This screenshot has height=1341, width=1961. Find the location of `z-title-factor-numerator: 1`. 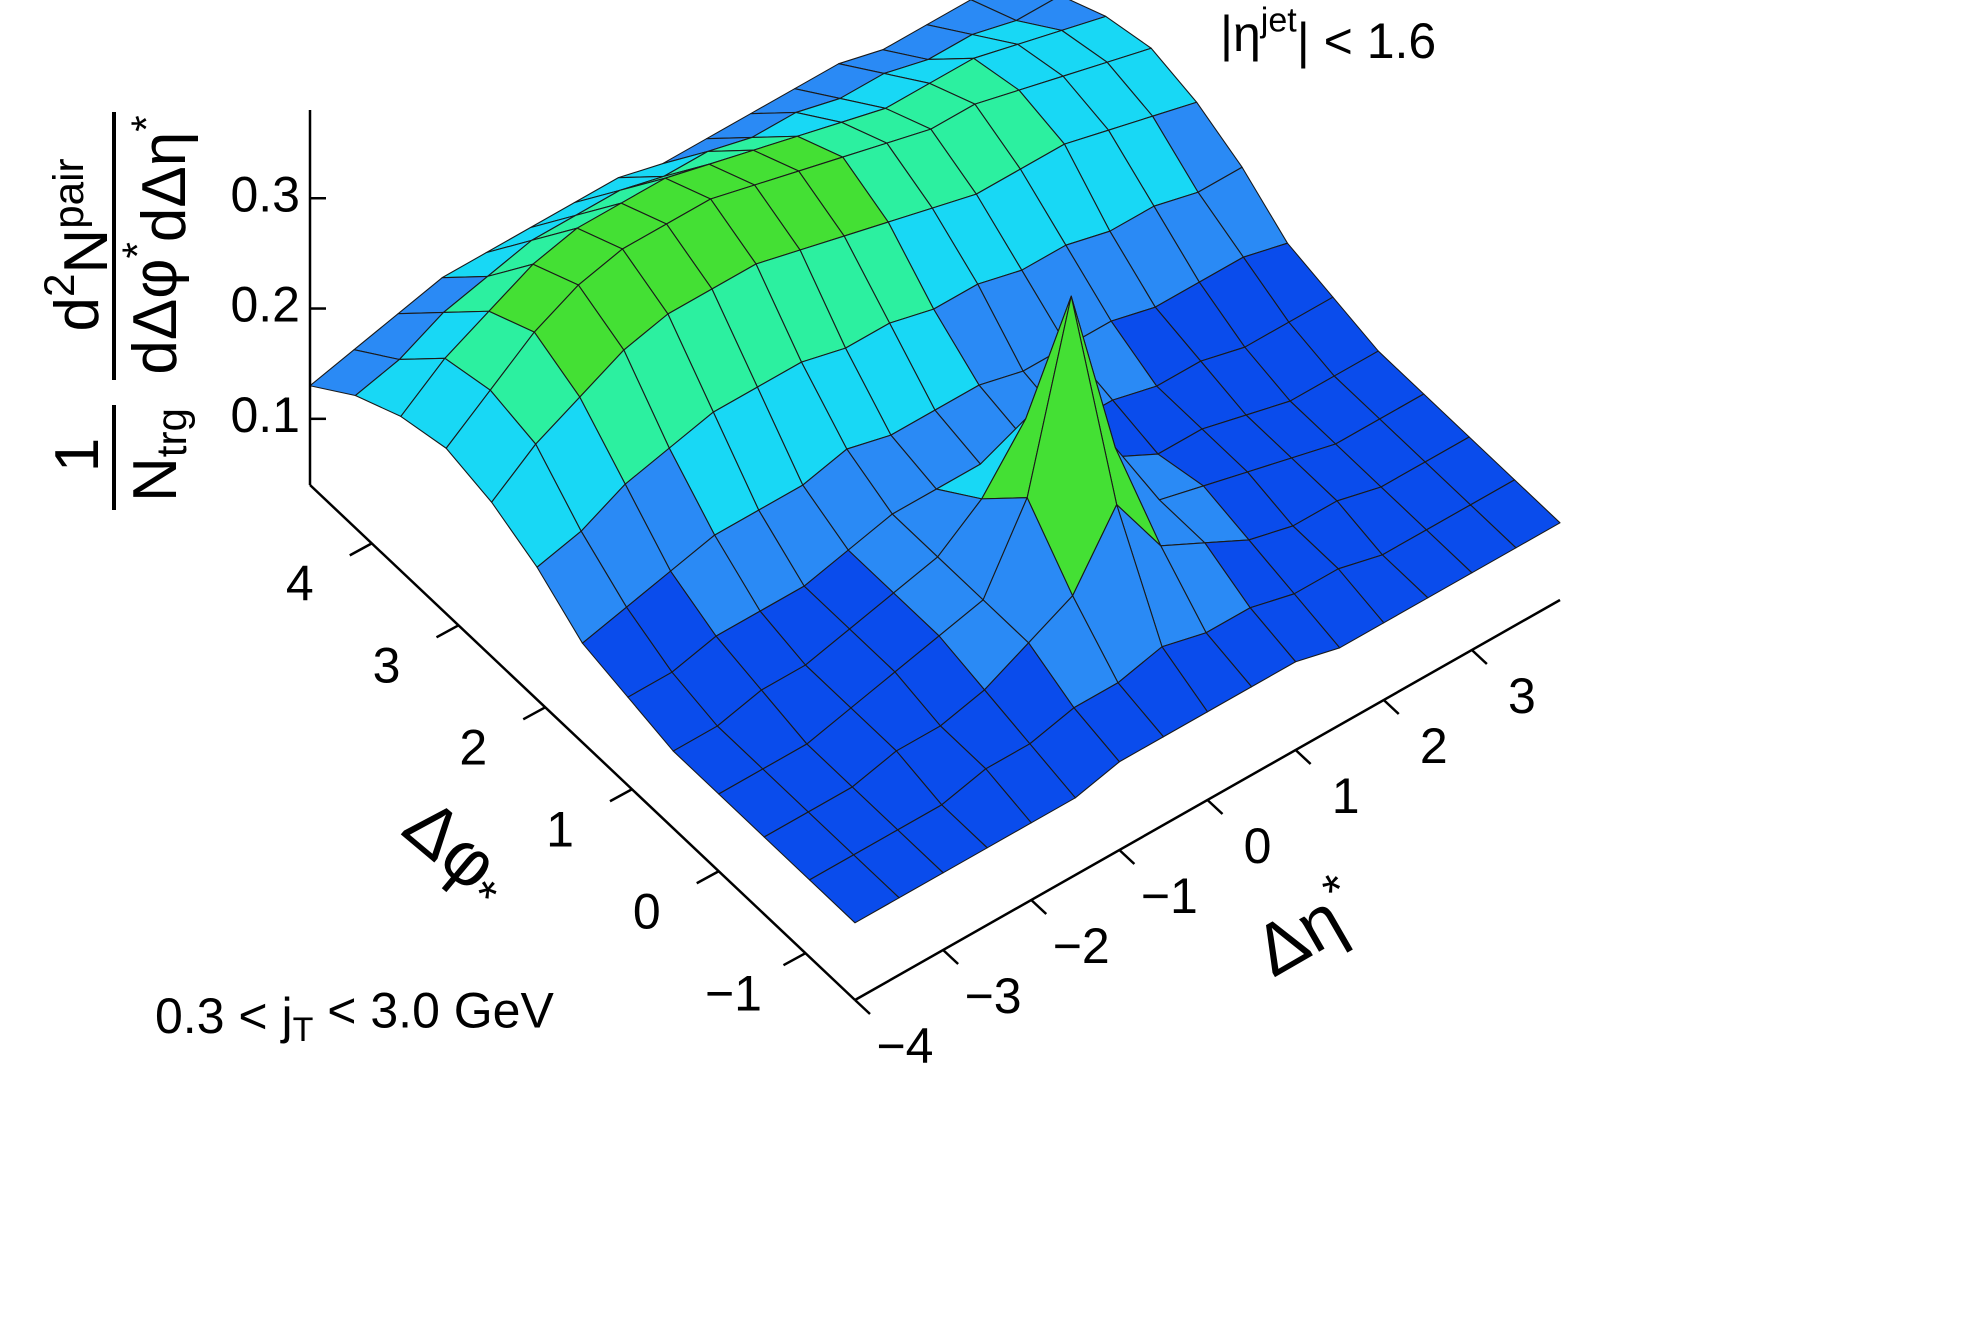

z-title-factor-numerator: 1 is located at coordinates (77, 455).